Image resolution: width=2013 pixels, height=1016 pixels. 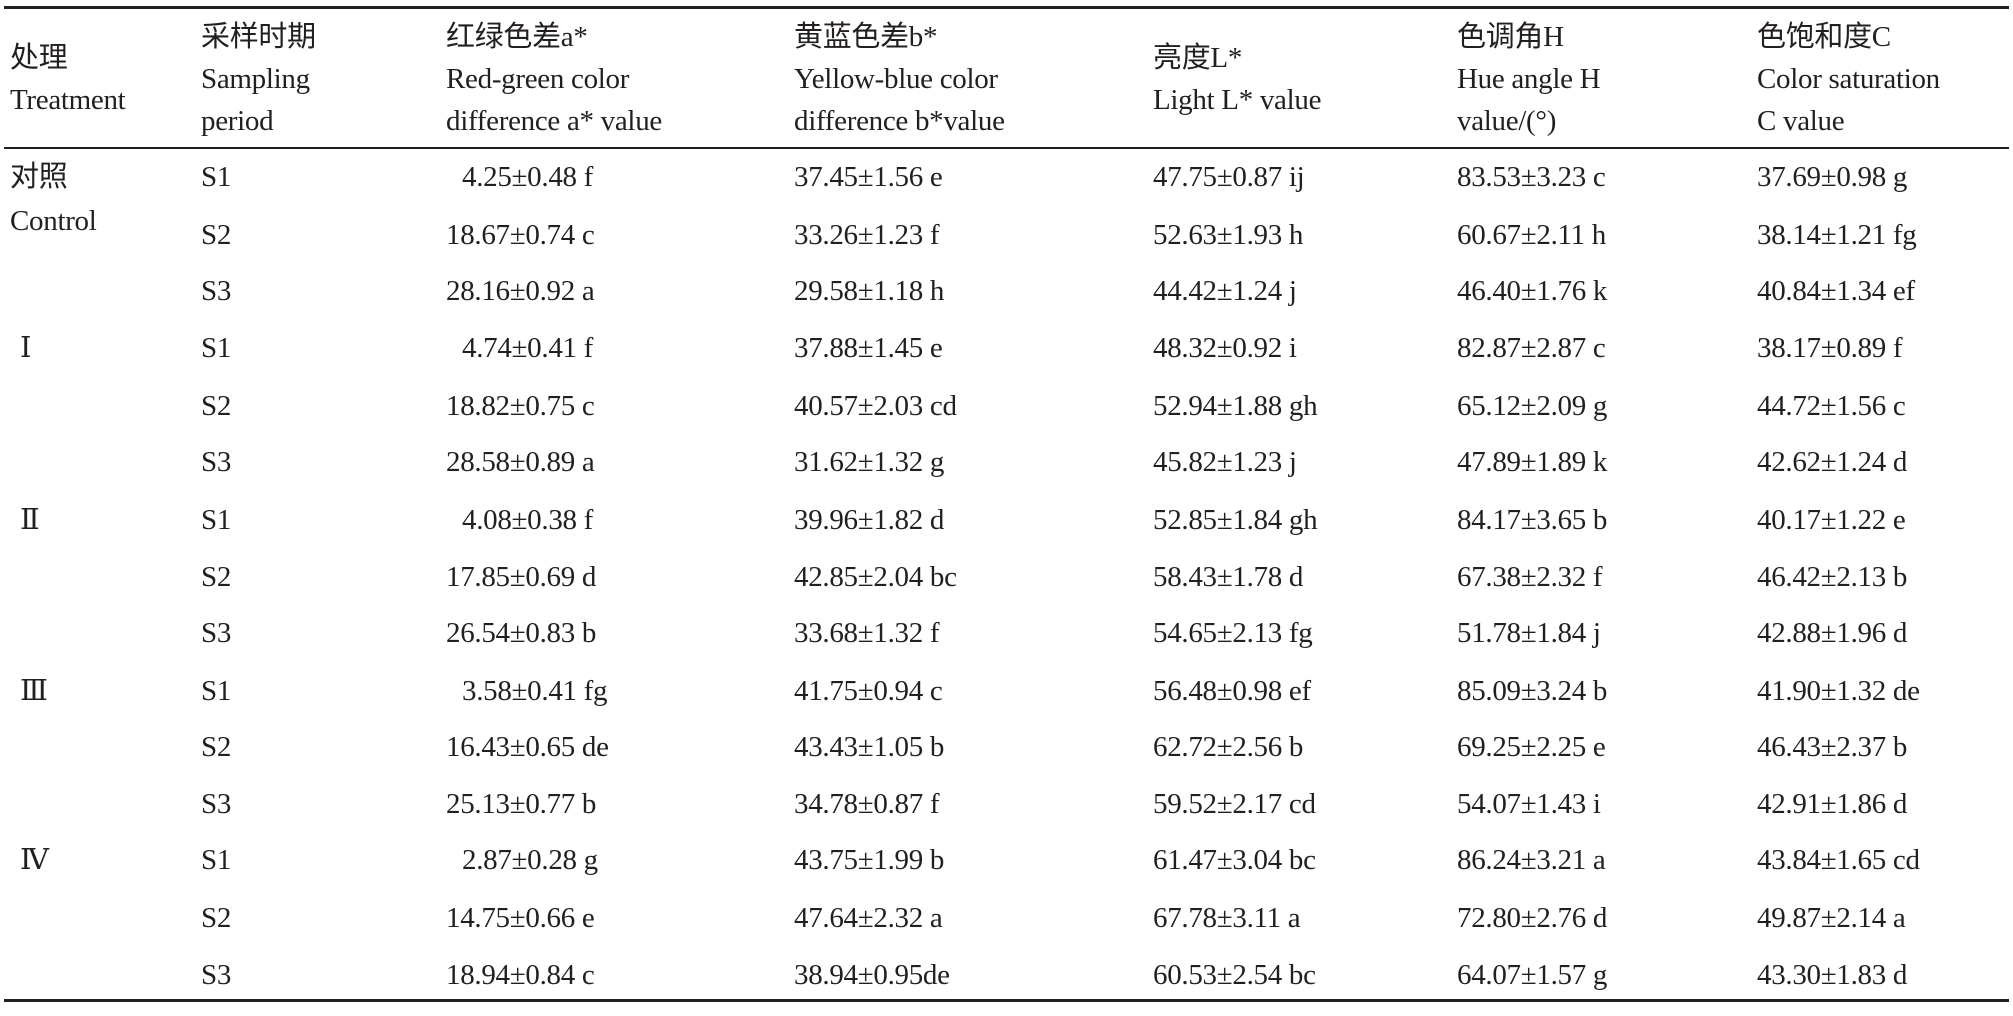 I want to click on treatment-label: Control, so click(x=53, y=221).